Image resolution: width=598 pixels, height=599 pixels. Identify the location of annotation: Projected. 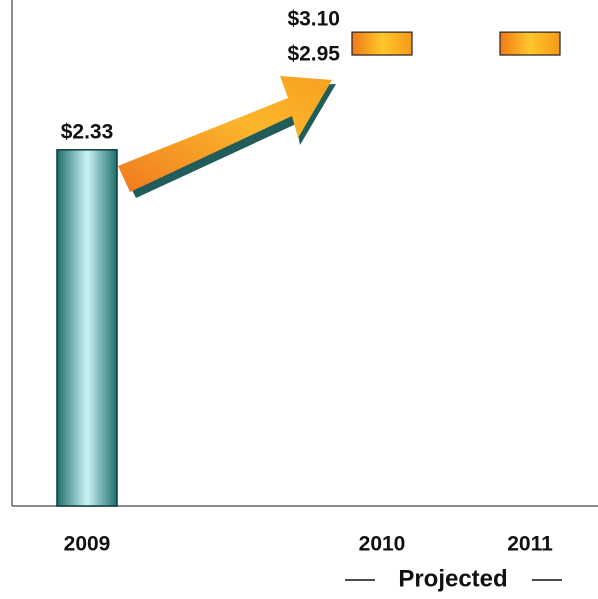
(452, 578).